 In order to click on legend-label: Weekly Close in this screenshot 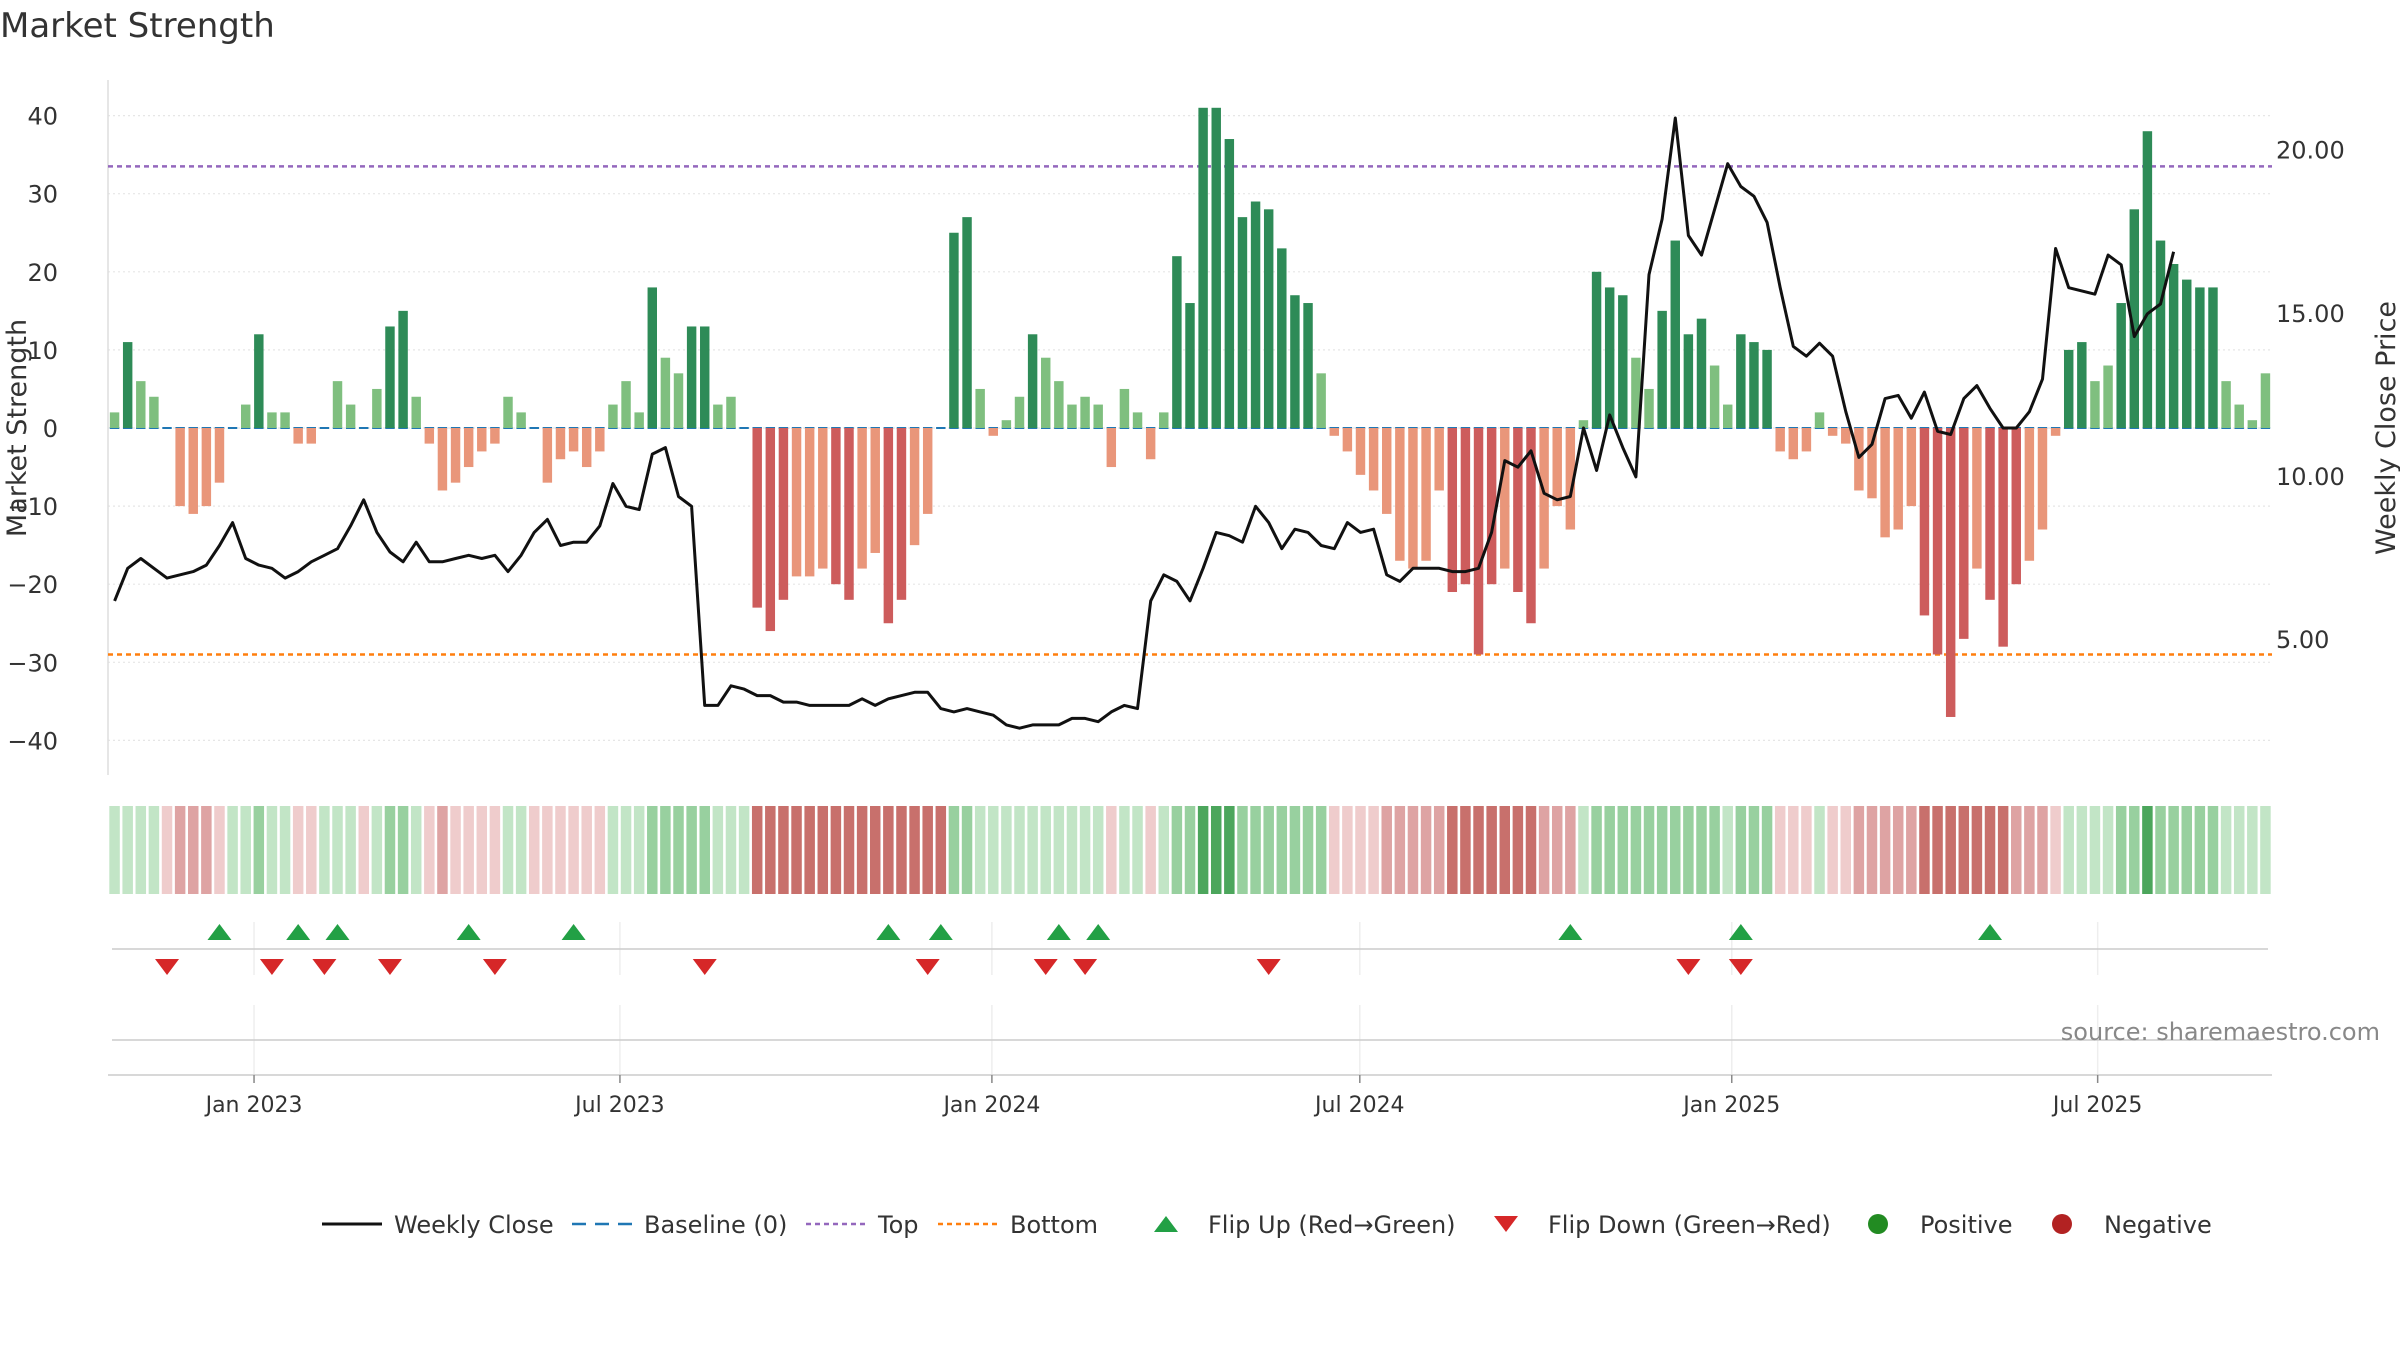, I will do `click(474, 1225)`.